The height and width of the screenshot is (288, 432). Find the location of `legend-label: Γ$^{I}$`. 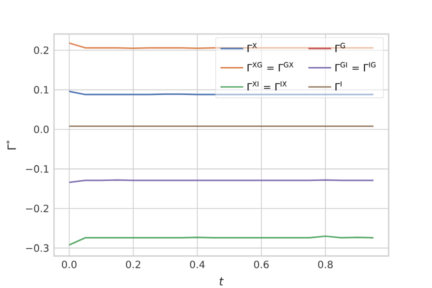

legend-label: Γ$^{I}$ is located at coordinates (339, 85).